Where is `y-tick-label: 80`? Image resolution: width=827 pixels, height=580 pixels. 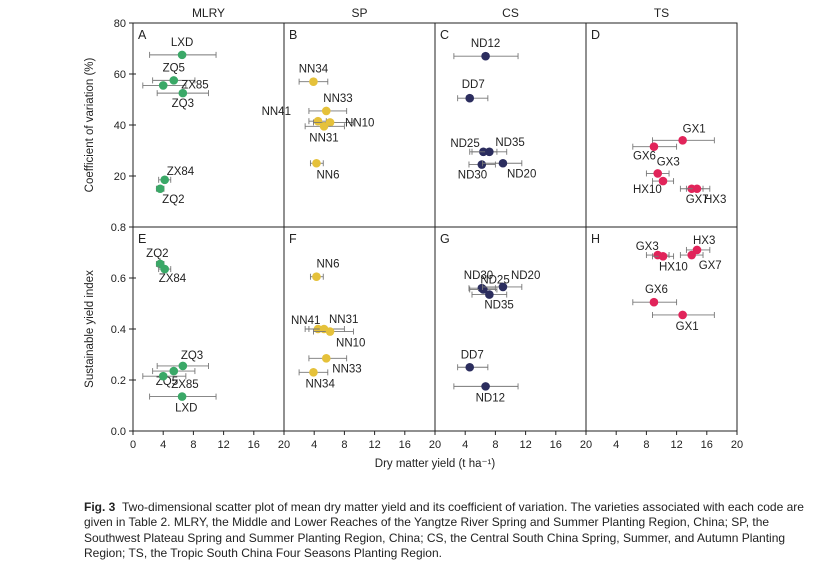
y-tick-label: 80 is located at coordinates (120, 24).